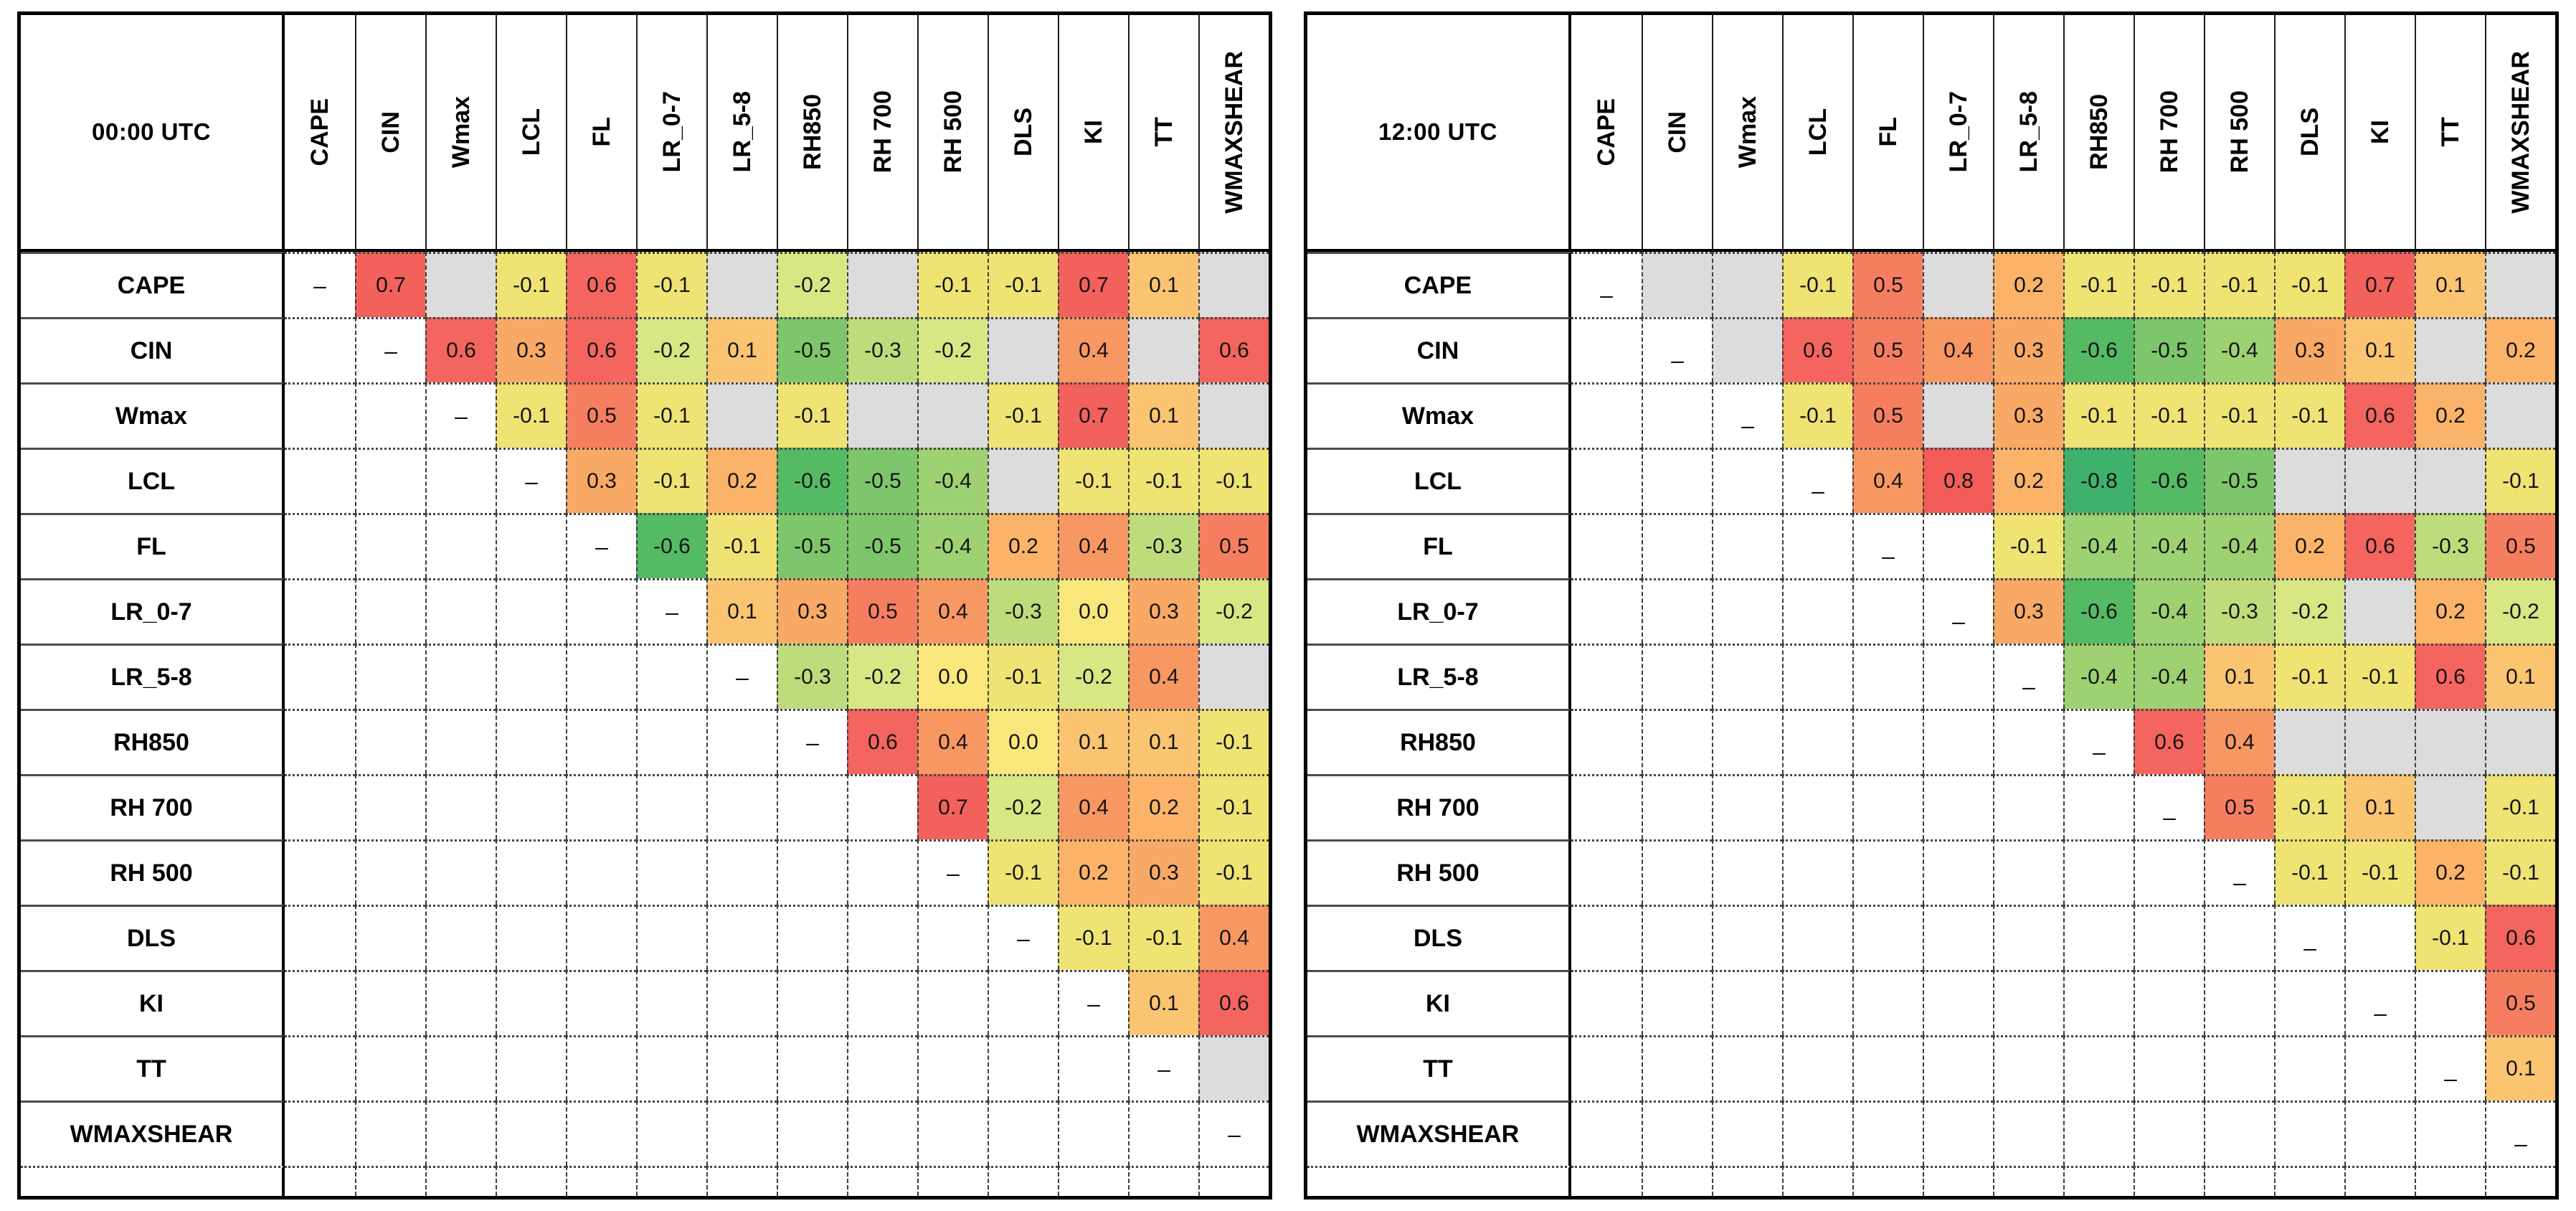 The image size is (2576, 1211). Describe the element at coordinates (2450, 676) in the screenshot. I see `correlation-cell: 0.6` at that location.